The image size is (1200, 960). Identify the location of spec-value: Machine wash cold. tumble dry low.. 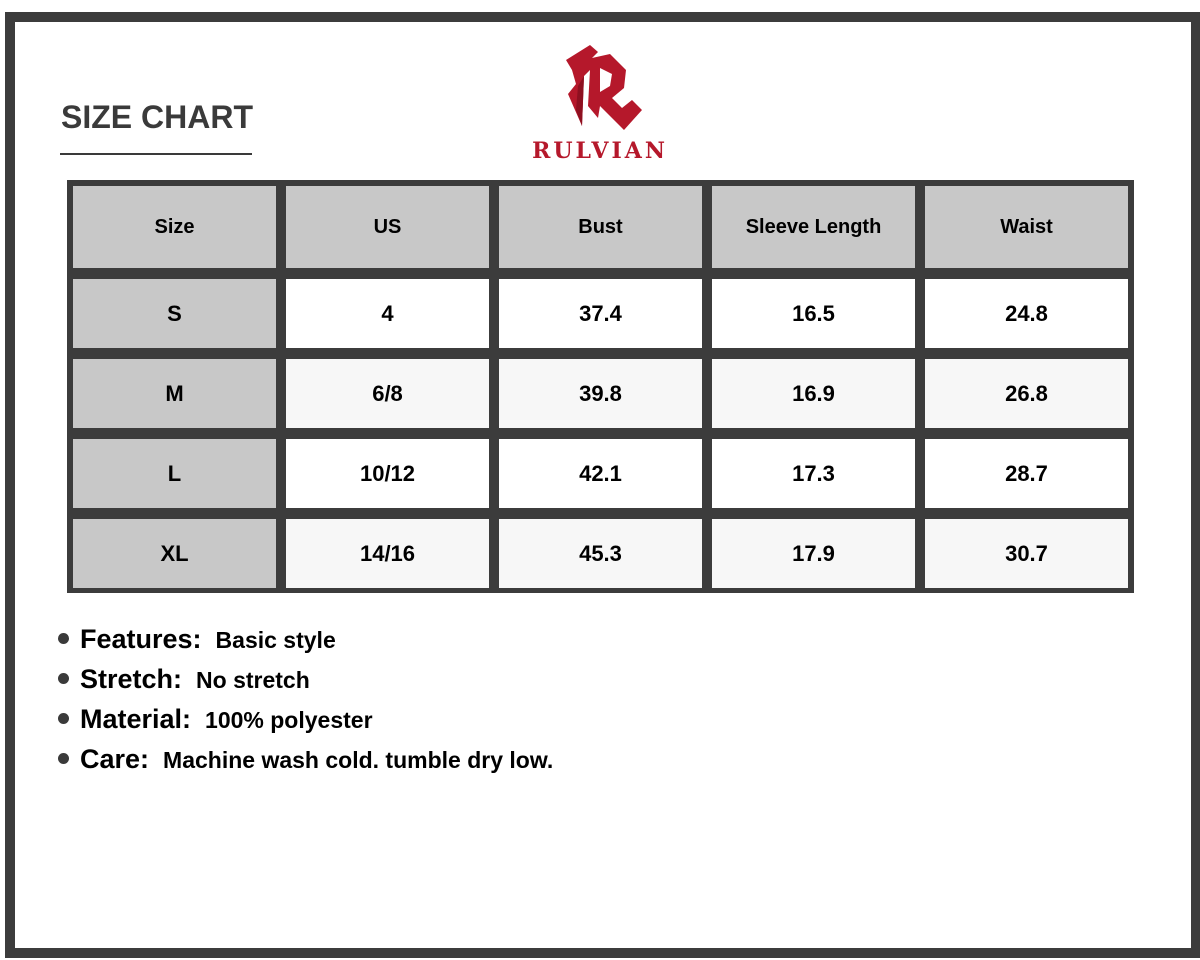
(358, 760).